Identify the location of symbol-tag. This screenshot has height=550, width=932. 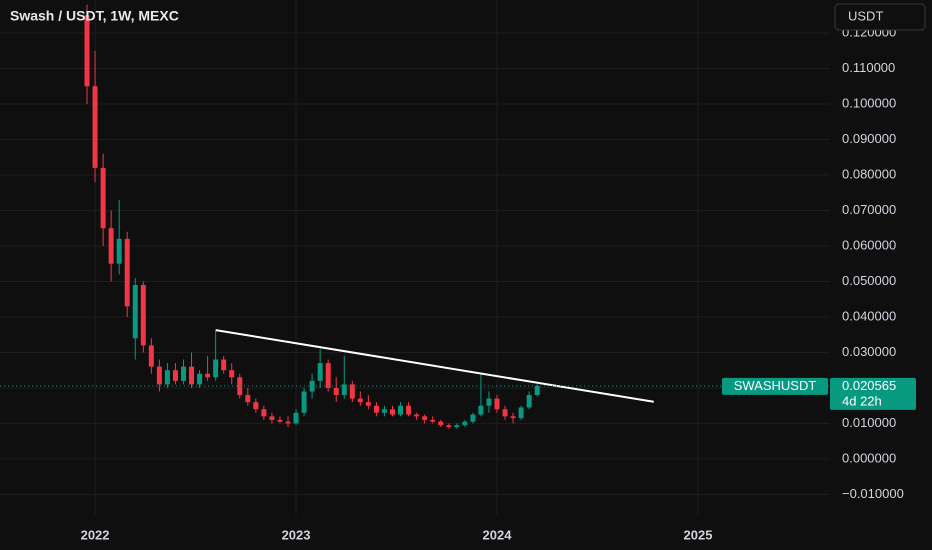
(775, 386).